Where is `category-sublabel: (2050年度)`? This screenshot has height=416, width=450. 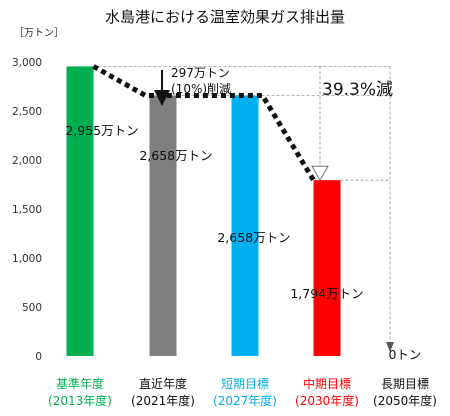
category-sublabel: (2050年度) is located at coordinates (405, 400).